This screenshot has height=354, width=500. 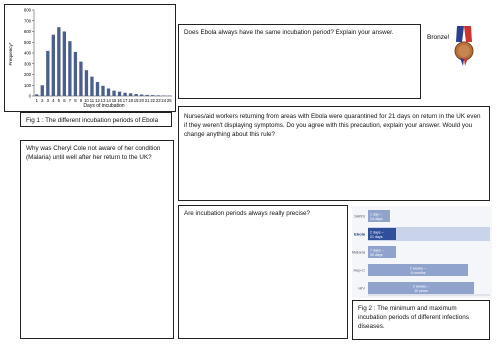 What do you see at coordinates (28, 74) in the screenshot?
I see `y-tick-label: 200` at bounding box center [28, 74].